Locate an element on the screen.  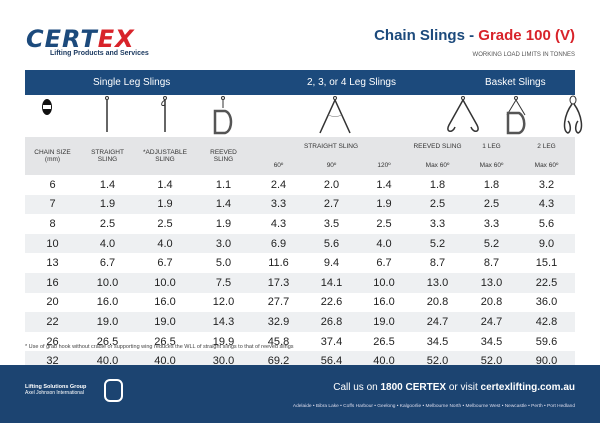
table-row: 7 1.9 1.9 1.4 3.3 2.7 1.9 2.5 2.5 4.3 is located at coordinates (300, 204).